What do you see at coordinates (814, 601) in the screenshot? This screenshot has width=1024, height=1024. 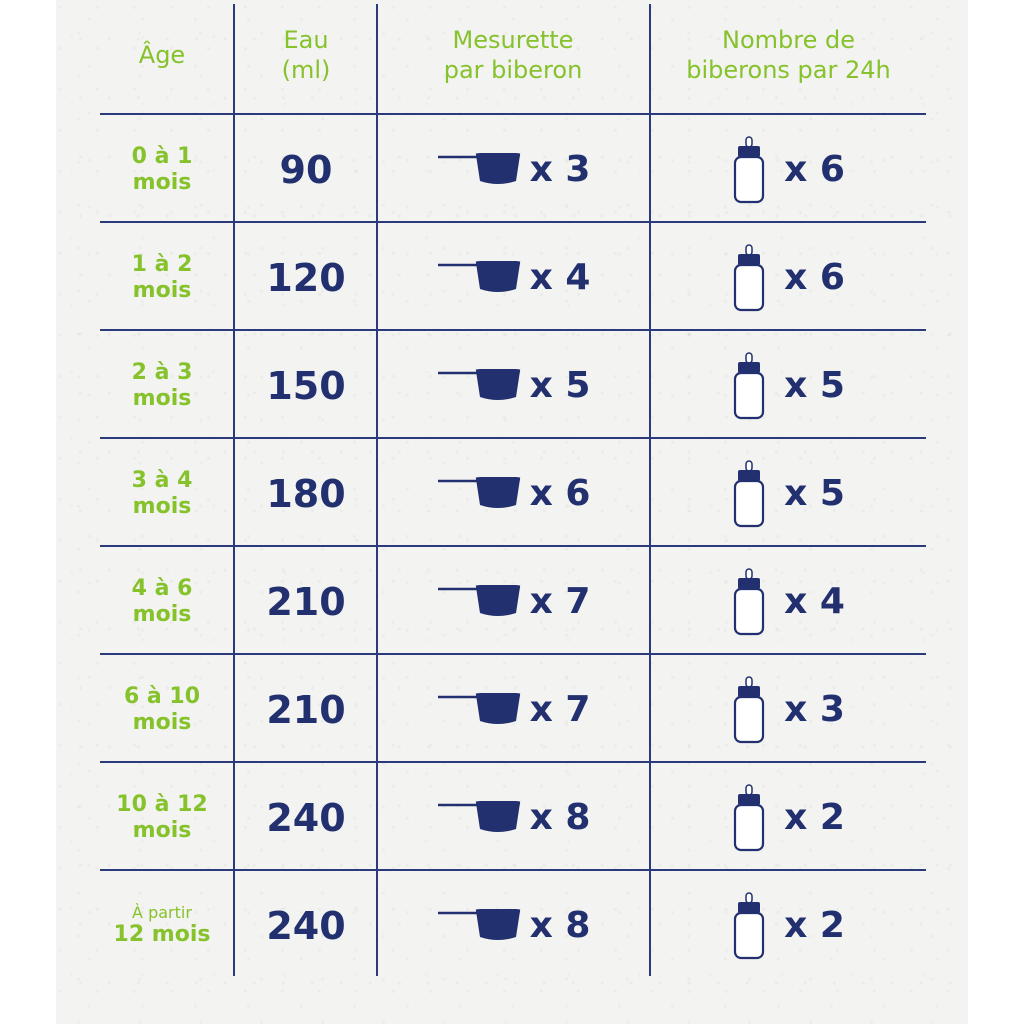 I see `bottle-quantity: x 4` at bounding box center [814, 601].